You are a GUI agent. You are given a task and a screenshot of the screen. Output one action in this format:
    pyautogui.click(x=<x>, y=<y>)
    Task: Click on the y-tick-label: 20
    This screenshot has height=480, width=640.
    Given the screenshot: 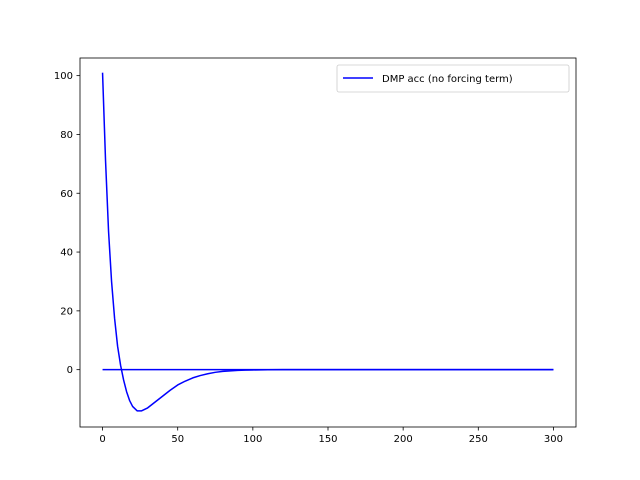 What is the action you would take?
    pyautogui.click(x=66, y=311)
    